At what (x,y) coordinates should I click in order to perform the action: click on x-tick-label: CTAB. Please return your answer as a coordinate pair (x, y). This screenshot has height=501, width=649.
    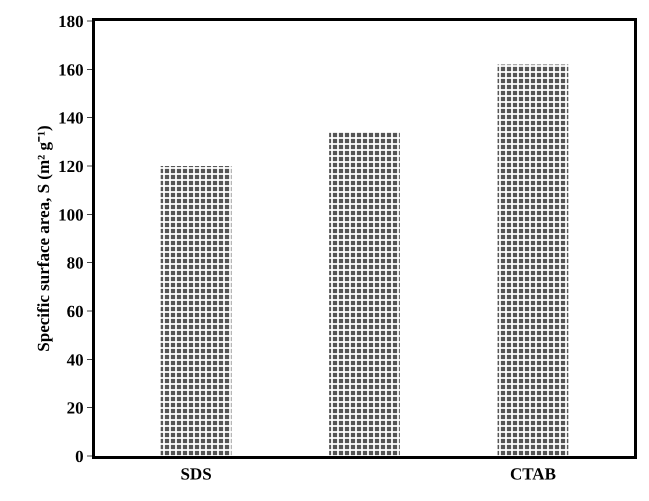
    Looking at the image, I should click on (533, 474).